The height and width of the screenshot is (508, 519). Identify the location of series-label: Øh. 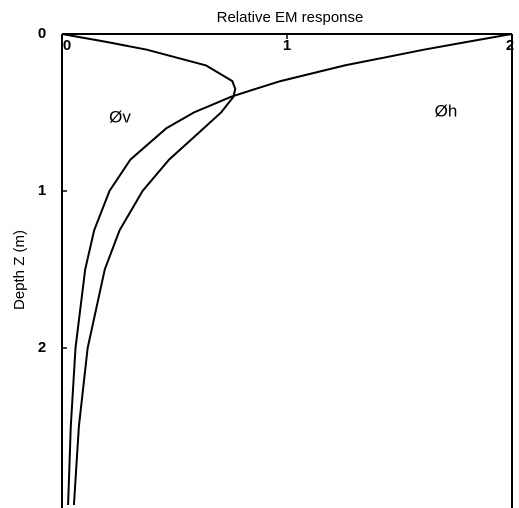
(446, 110).